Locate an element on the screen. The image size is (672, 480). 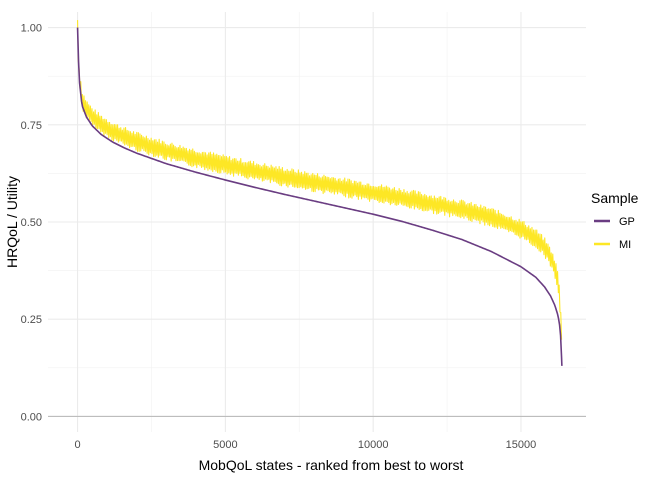
y-axis-title: HRQoL / Utility is located at coordinates (12, 222).